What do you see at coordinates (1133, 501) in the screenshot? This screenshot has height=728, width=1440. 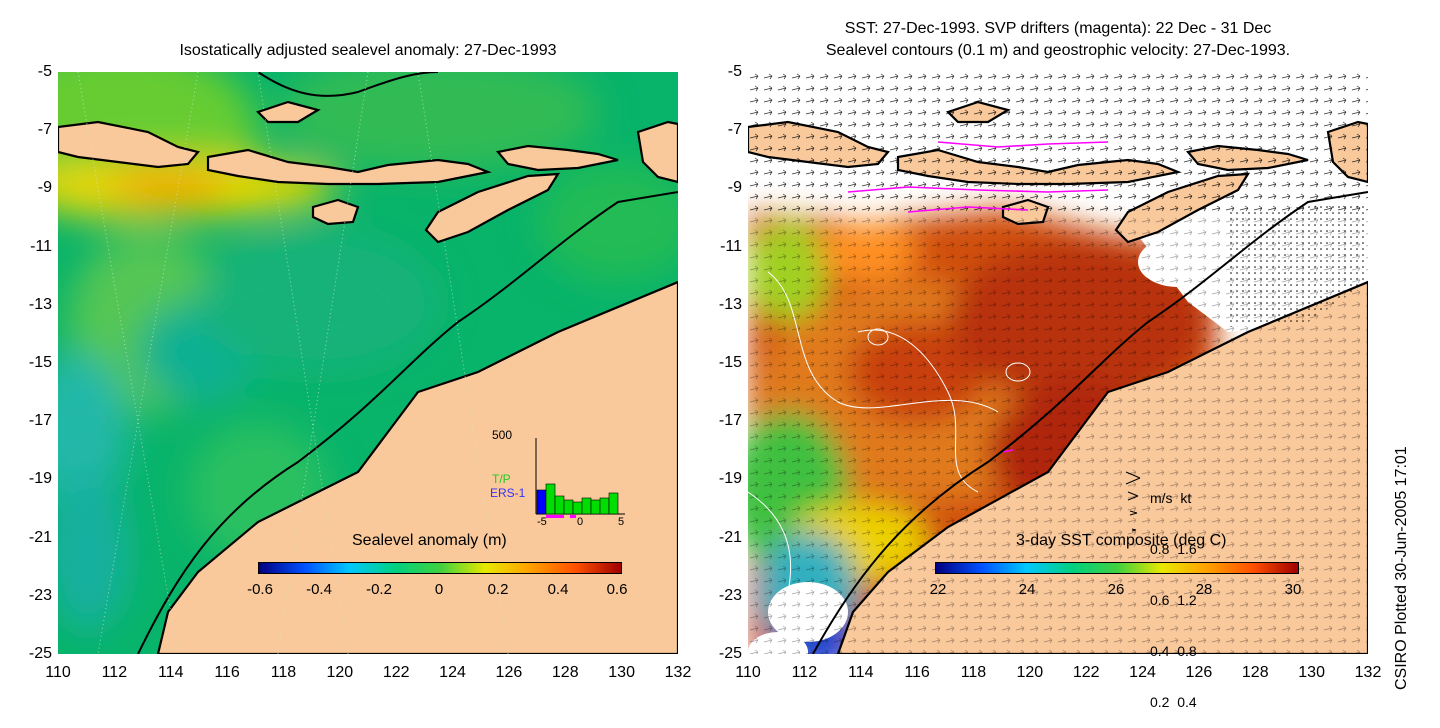 I see `velocity-legend-arrows` at bounding box center [1133, 501].